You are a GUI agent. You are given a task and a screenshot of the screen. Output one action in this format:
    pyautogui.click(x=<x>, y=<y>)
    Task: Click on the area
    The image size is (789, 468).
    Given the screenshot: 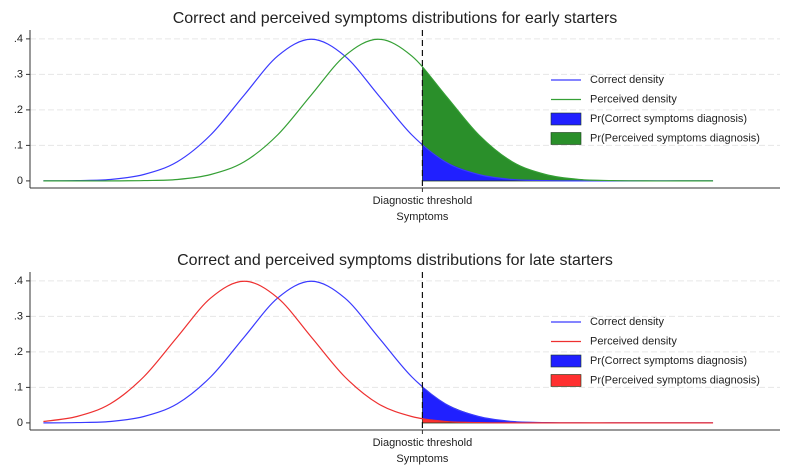 What is the action you would take?
    pyautogui.click(x=534, y=405)
    